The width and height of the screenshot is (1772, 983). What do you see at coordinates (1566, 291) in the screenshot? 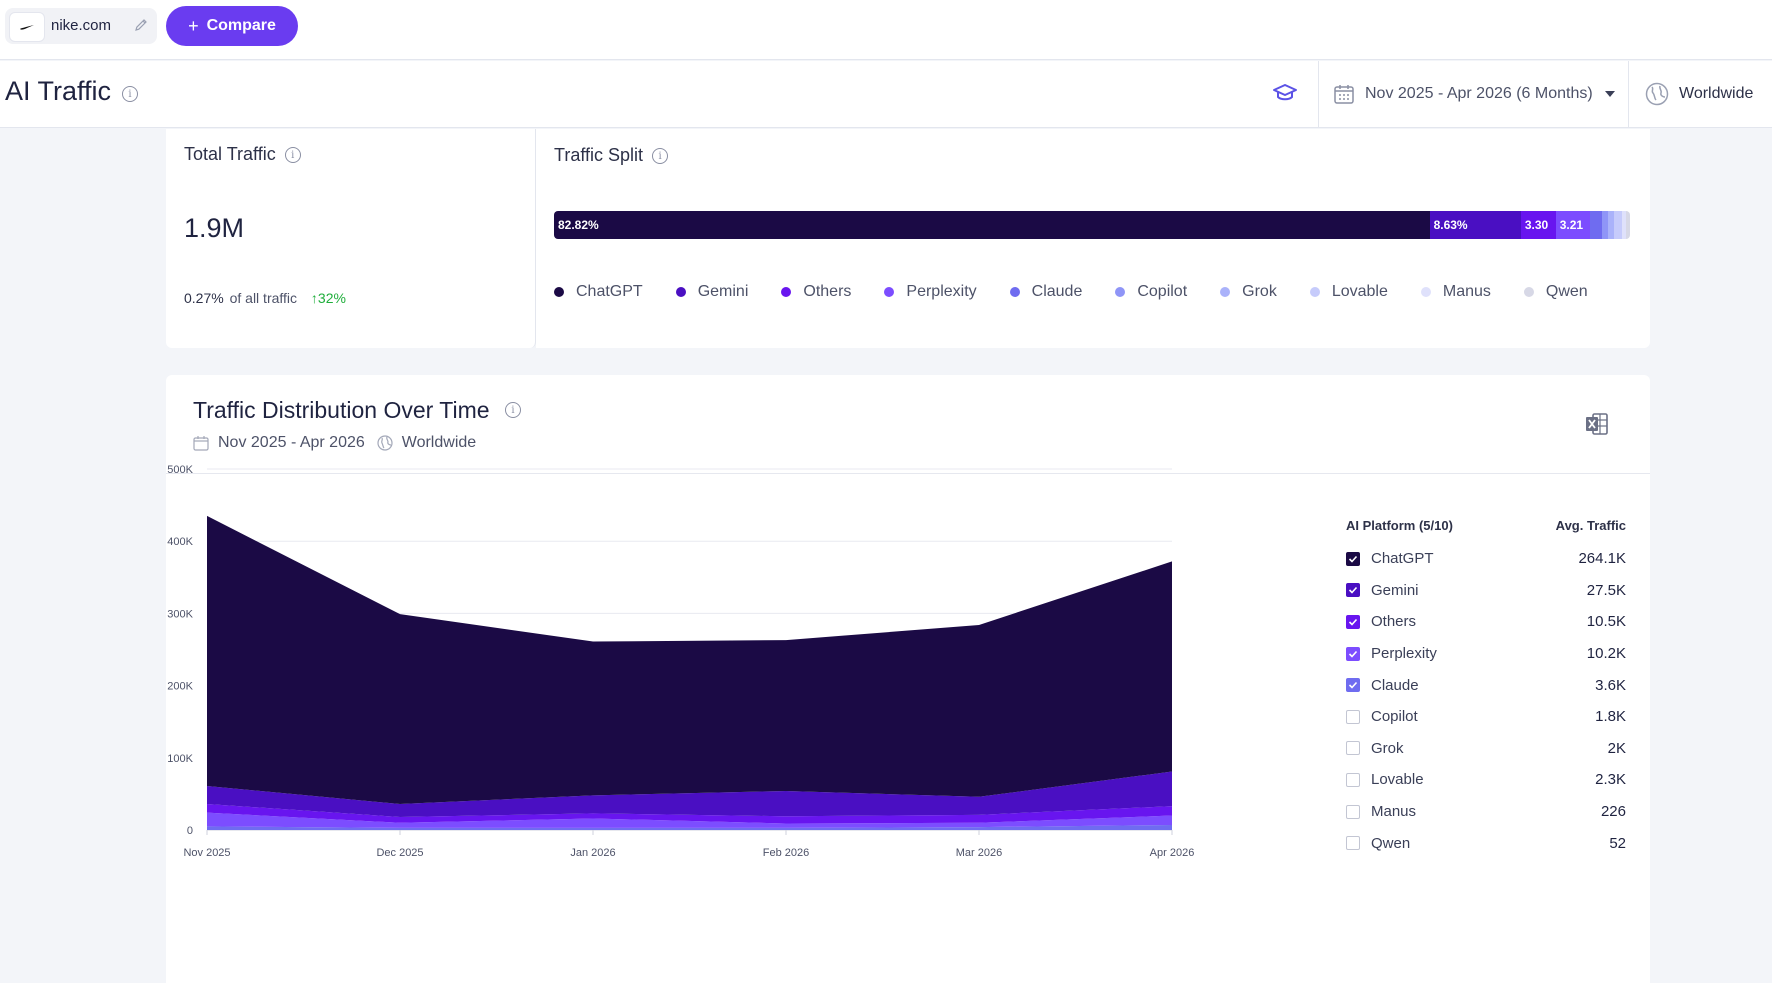
I see `legend-label: Qwen` at bounding box center [1566, 291].